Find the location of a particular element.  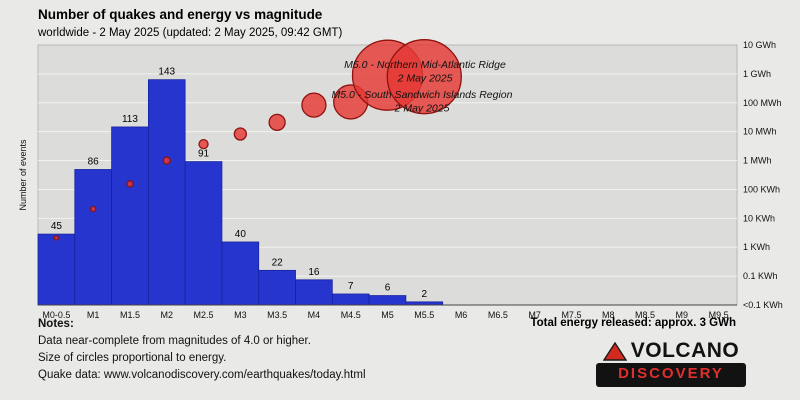

x-axis-tick-label: M9.5 is located at coordinates (719, 315).